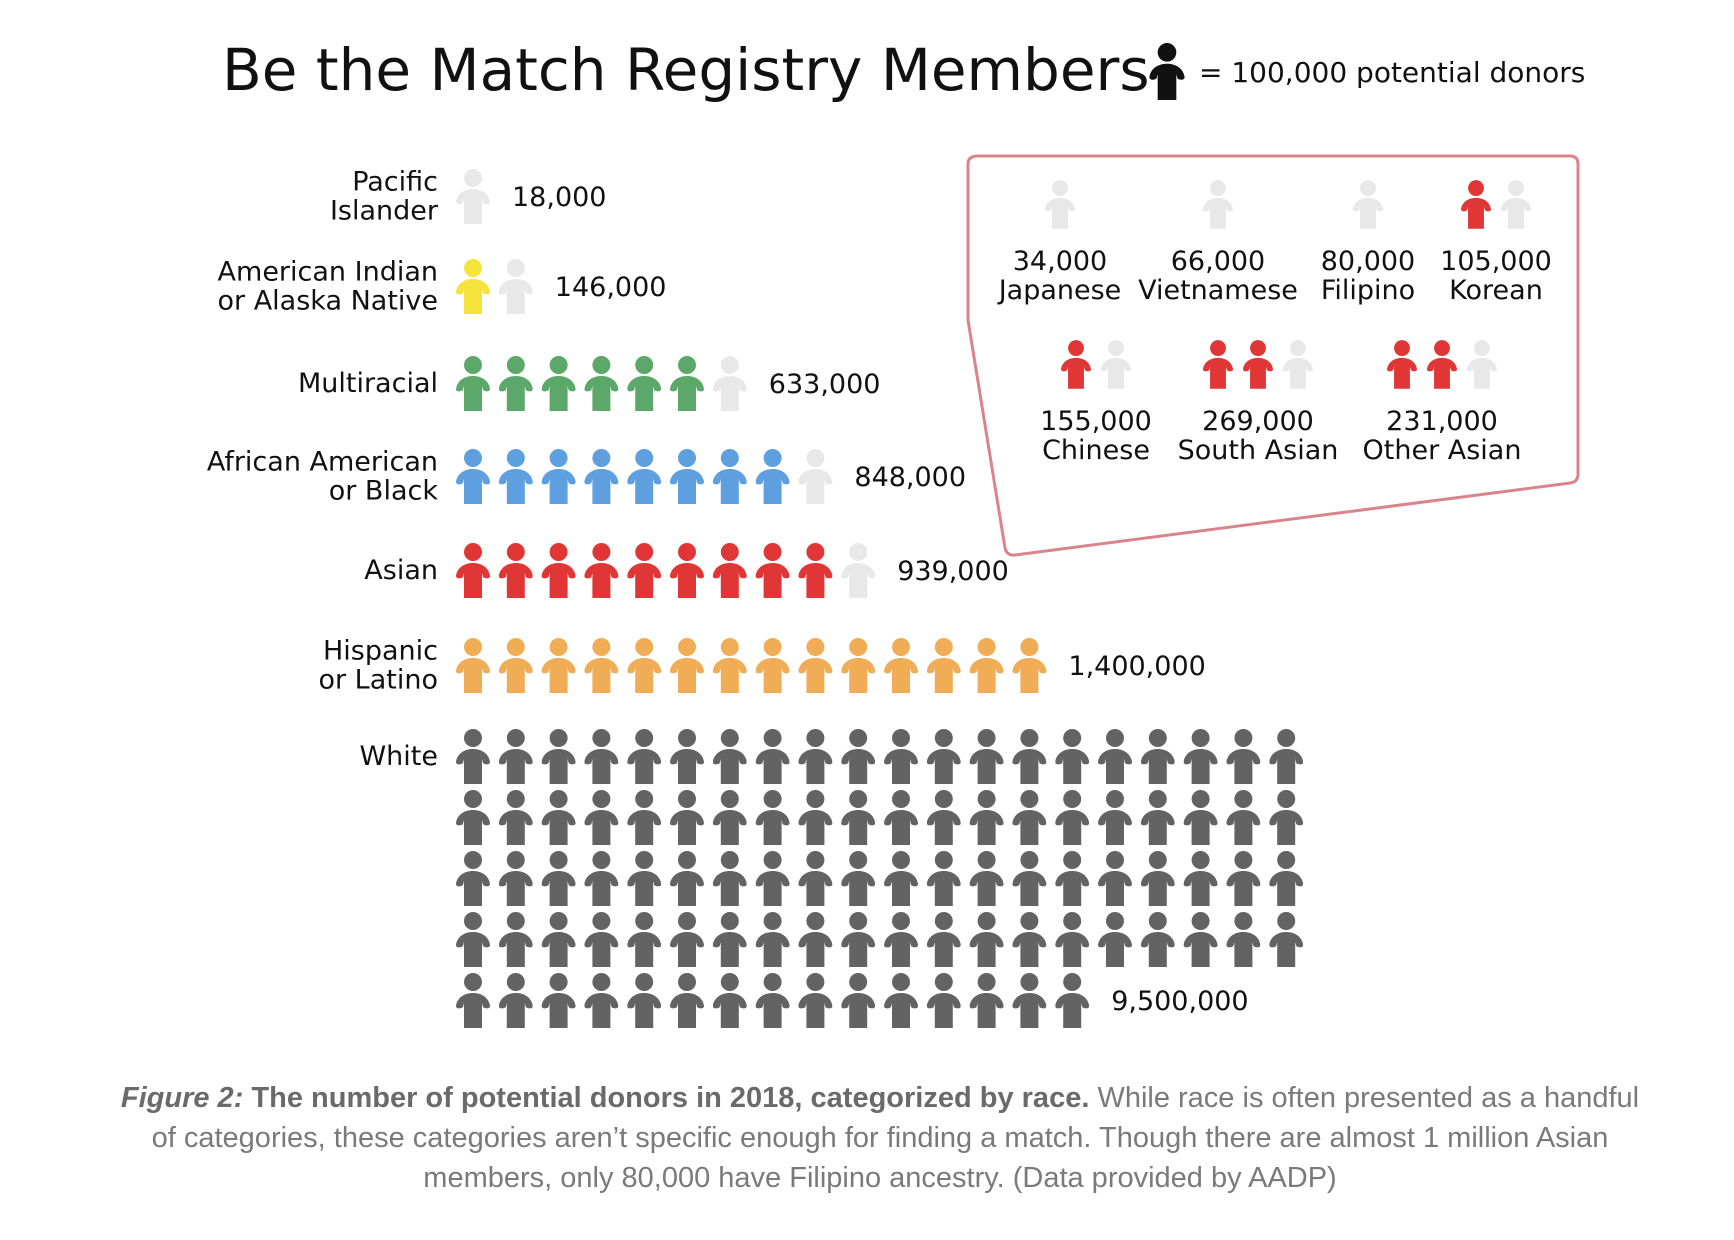 The width and height of the screenshot is (1734, 1240). Describe the element at coordinates (1136, 666) in the screenshot. I see `value-label: 1,400,000` at that location.